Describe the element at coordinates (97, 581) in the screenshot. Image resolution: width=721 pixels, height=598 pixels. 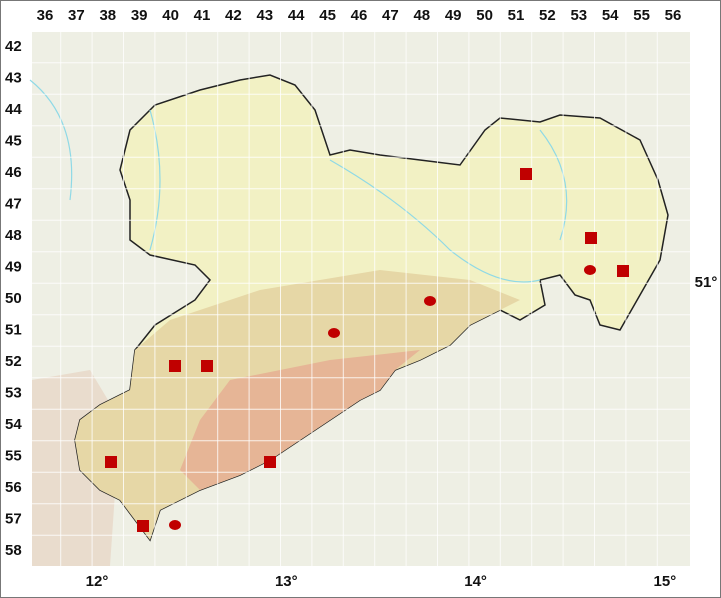
I see `longitude-label: 12°` at that location.